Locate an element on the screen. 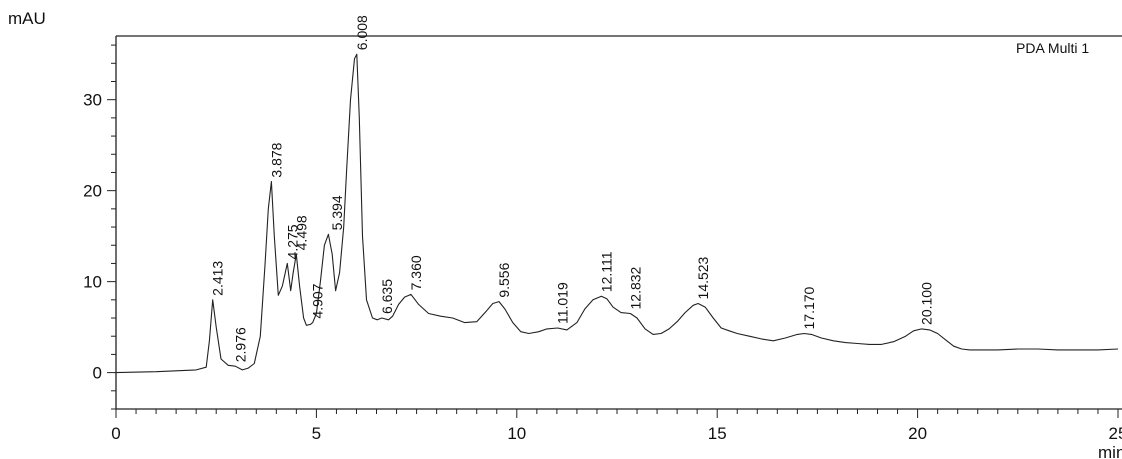 The image size is (1122, 459). peak-retention-label: 17.170 is located at coordinates (809, 307).